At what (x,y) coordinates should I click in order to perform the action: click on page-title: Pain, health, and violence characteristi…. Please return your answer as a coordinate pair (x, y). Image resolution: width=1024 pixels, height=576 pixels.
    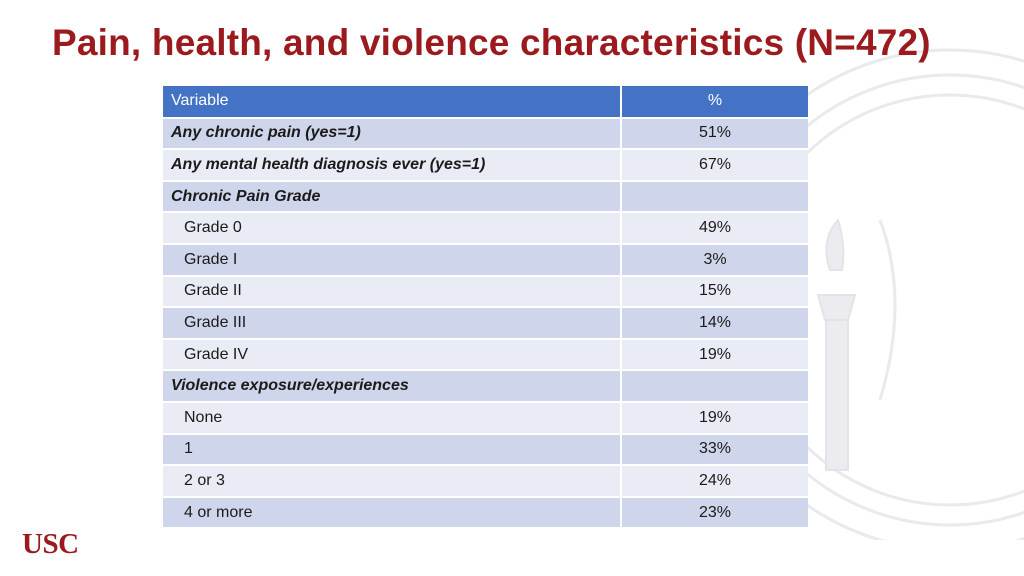
    Looking at the image, I should click on (491, 42).